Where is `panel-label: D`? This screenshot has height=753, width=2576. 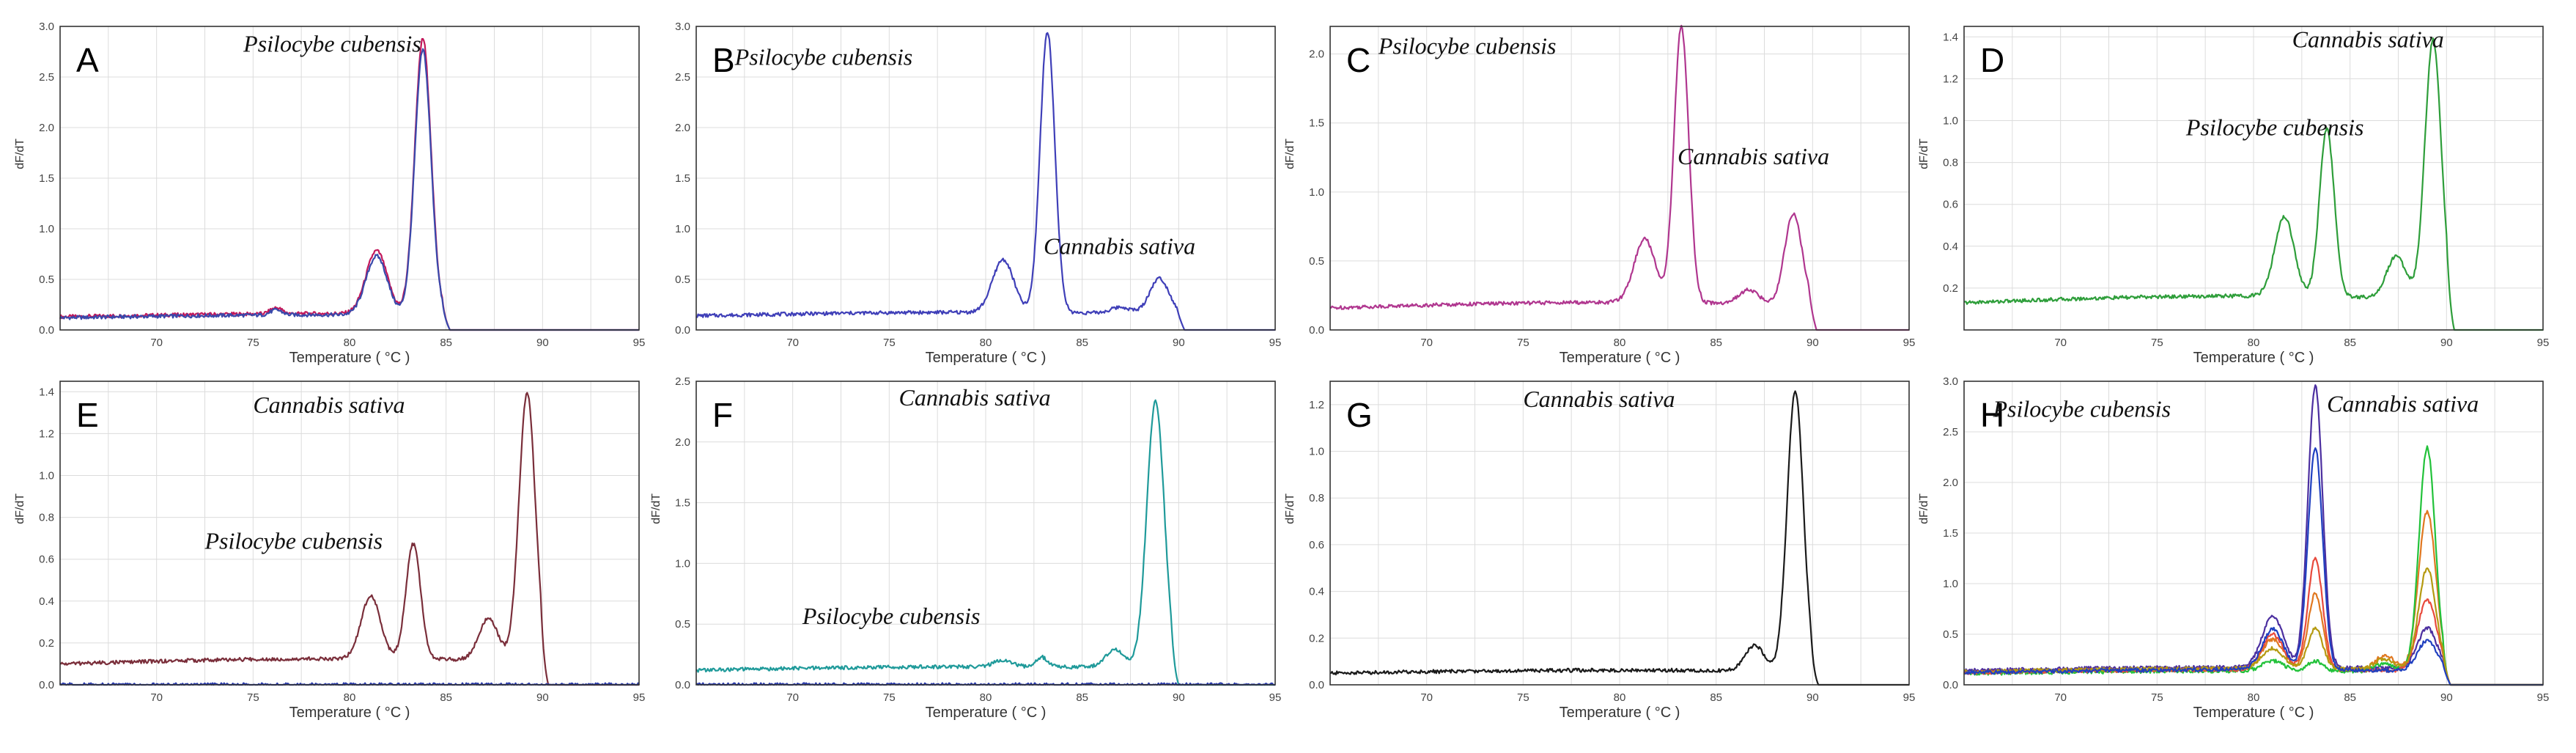
panel-label: D is located at coordinates (1992, 60).